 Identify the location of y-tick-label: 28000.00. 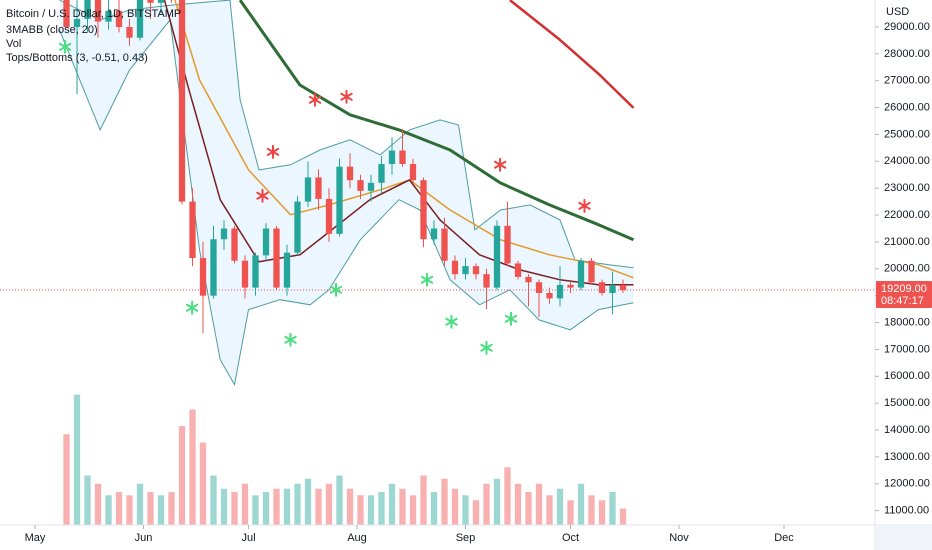
(907, 54).